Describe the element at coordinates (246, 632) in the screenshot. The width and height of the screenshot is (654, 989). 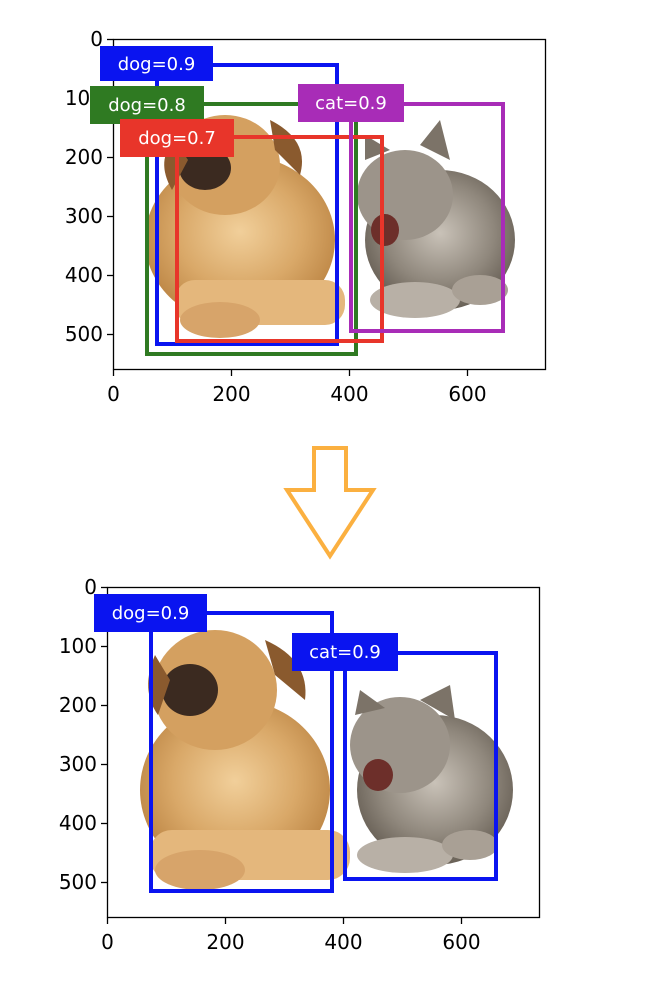
I see `box-labels-bottom: dog=0.9 cat=0.9` at that location.